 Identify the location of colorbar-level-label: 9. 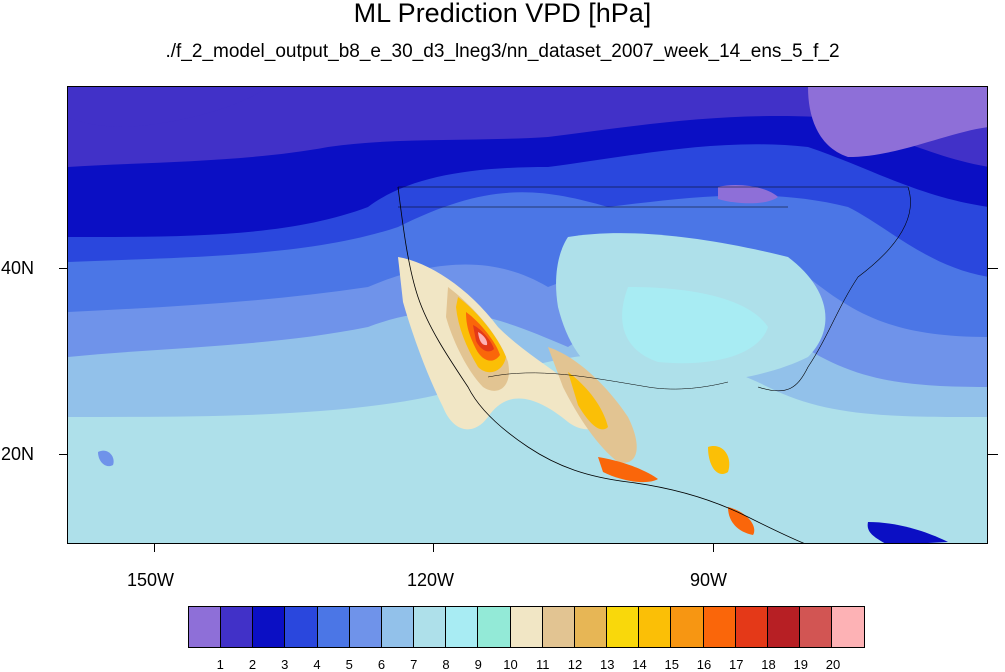
(478, 664).